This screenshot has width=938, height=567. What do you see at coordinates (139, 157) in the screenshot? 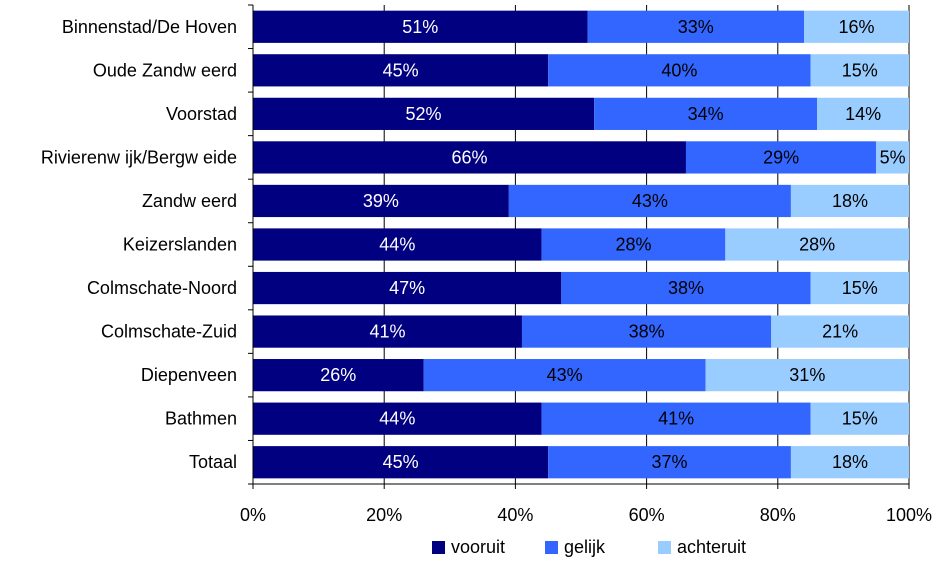
I see `category-label-3: Rivierenw ijk/Bergw eide` at bounding box center [139, 157].